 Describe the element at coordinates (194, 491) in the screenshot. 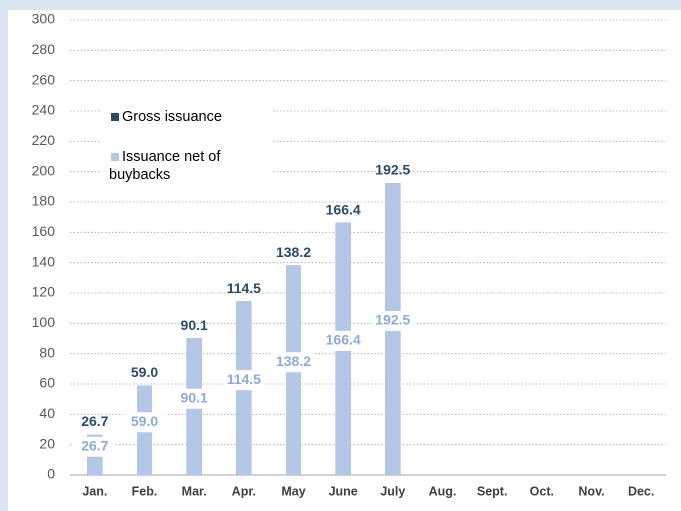

I see `x-tick-label: Mar.` at that location.